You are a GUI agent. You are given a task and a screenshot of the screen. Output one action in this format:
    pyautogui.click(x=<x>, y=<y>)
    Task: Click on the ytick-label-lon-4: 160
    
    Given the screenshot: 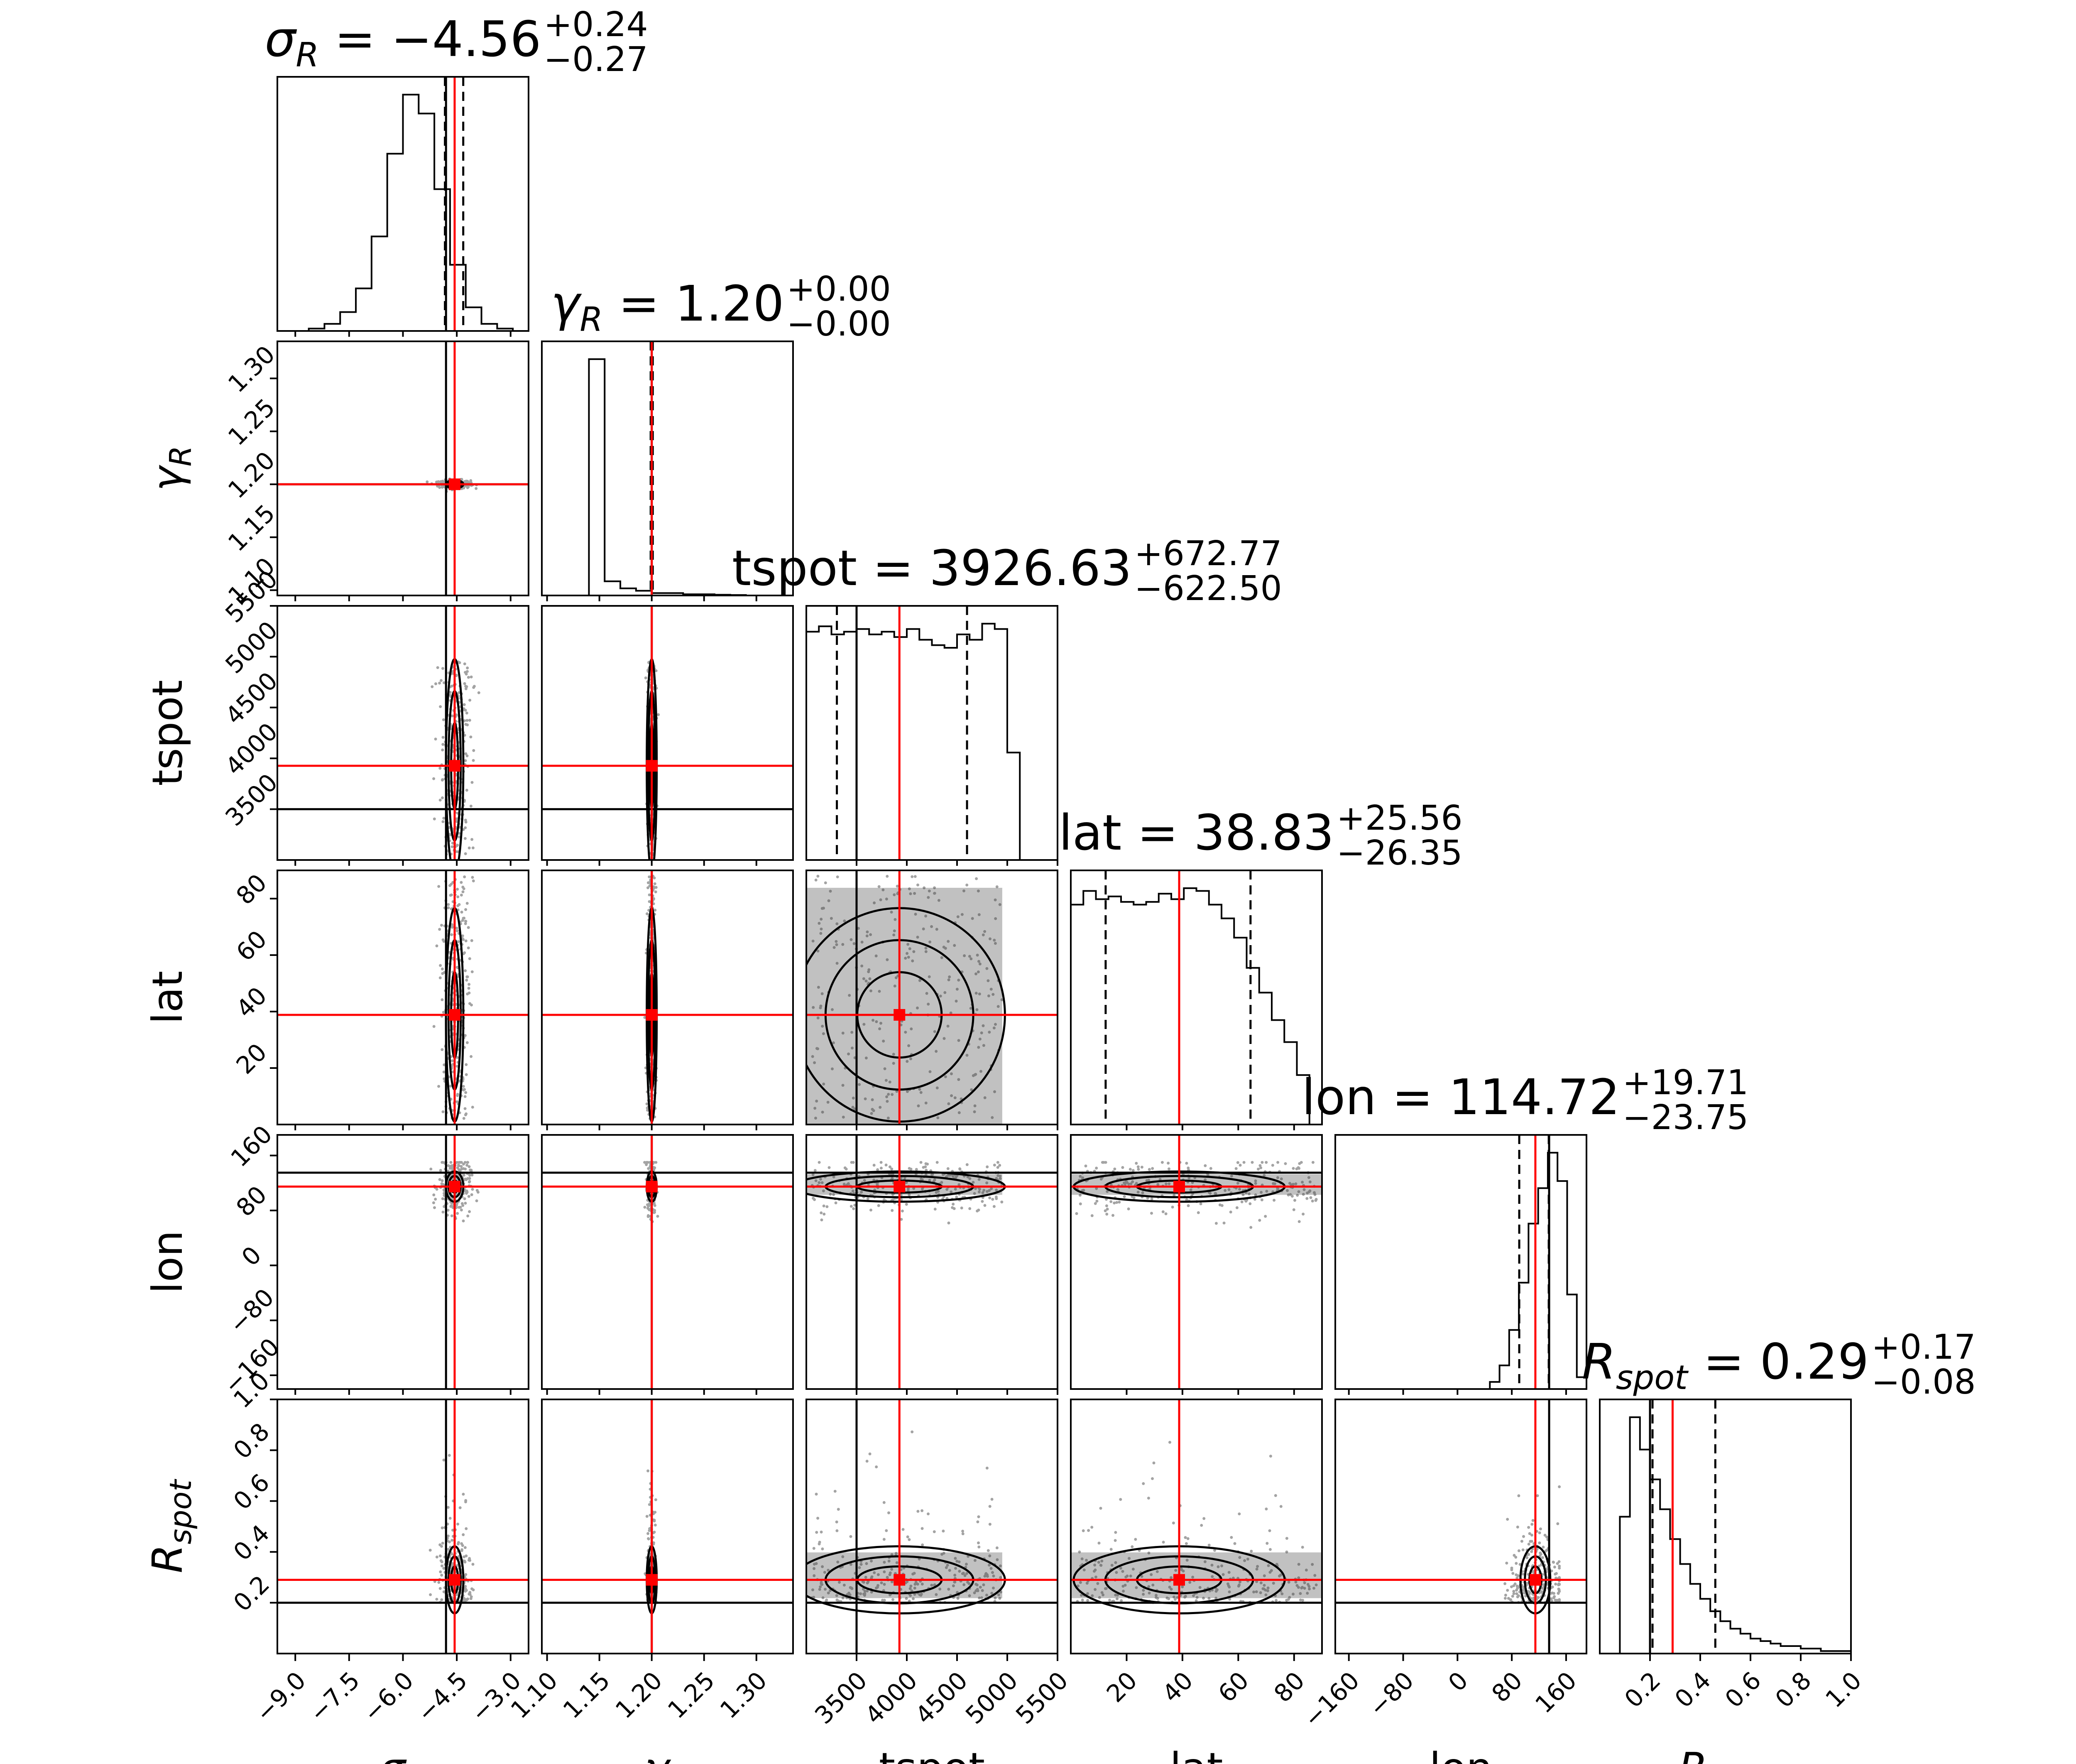 What is the action you would take?
    pyautogui.click(x=251, y=1146)
    